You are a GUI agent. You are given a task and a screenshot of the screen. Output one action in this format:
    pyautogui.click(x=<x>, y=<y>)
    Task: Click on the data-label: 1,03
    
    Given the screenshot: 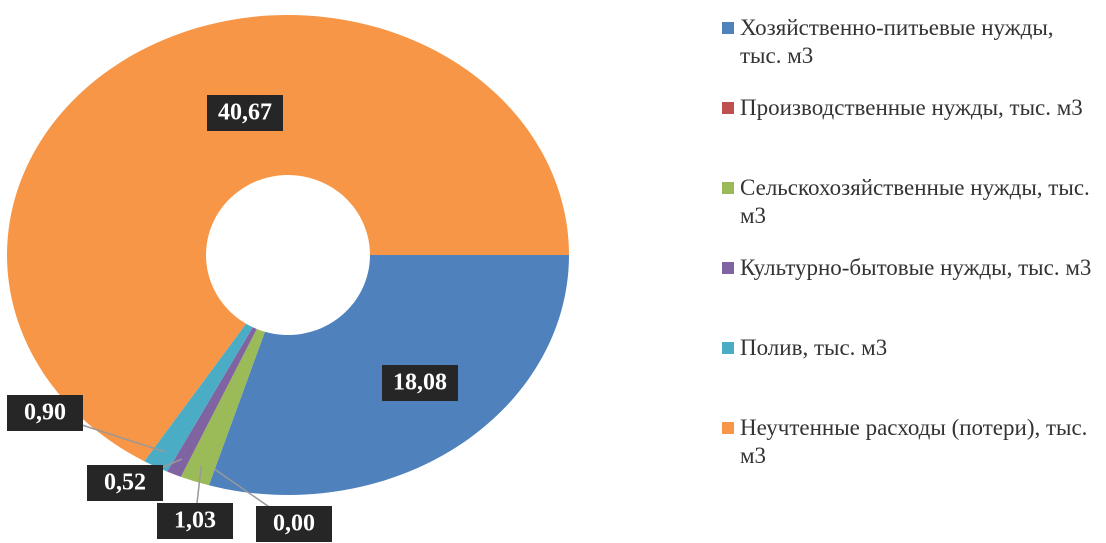 What is the action you would take?
    pyautogui.click(x=195, y=521)
    